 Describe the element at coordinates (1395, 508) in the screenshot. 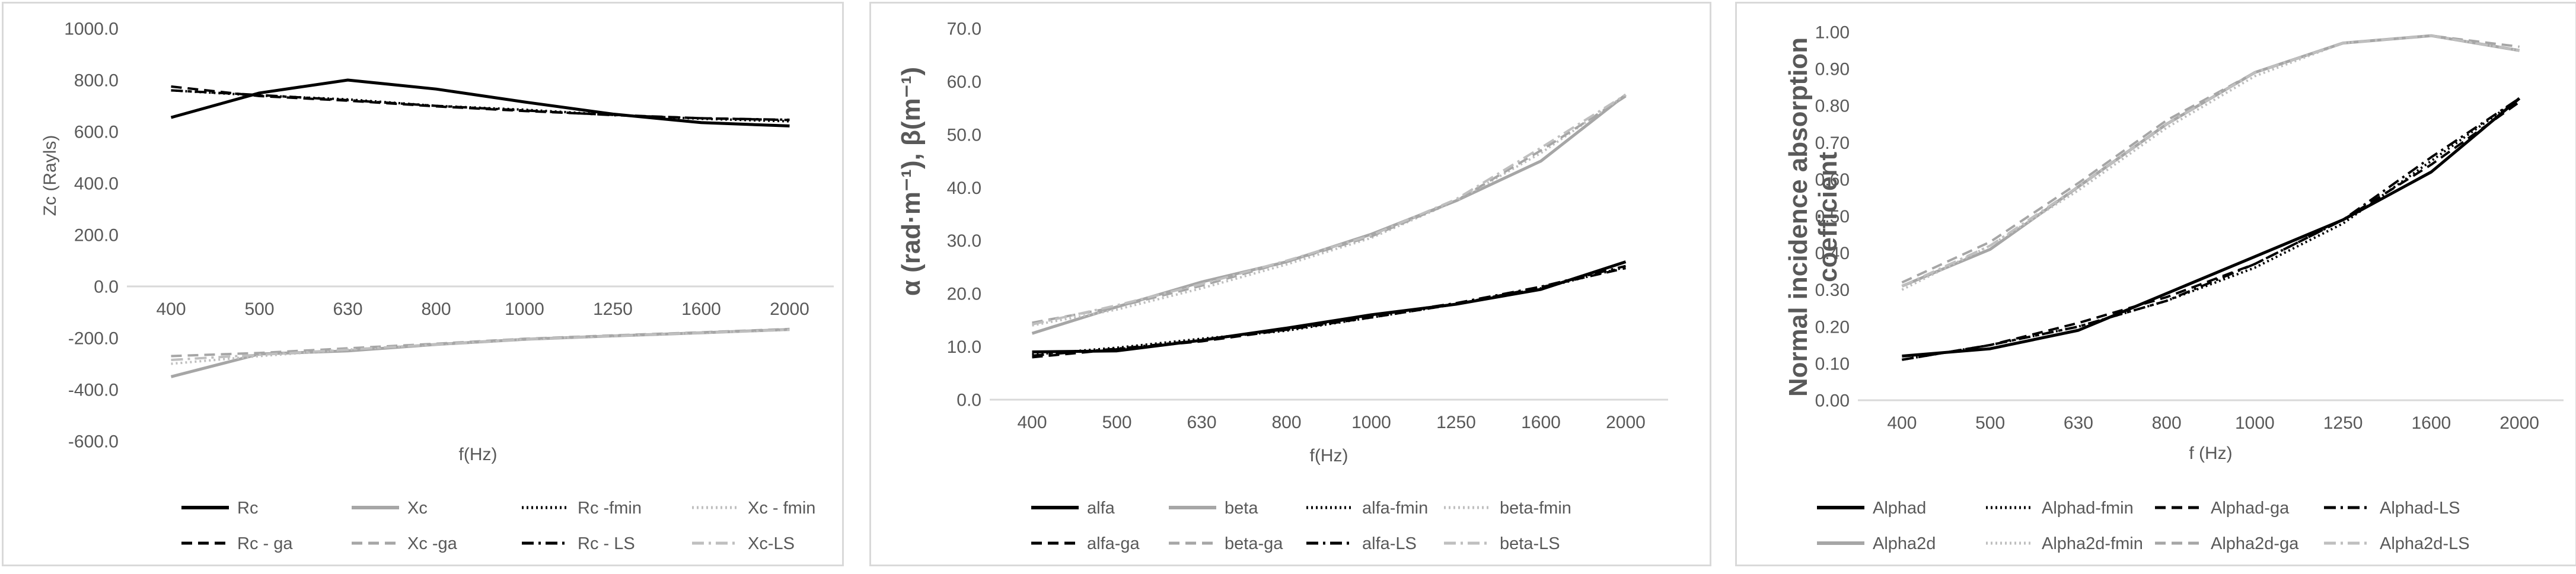

I see `legend-label: alfa-fmin` at that location.